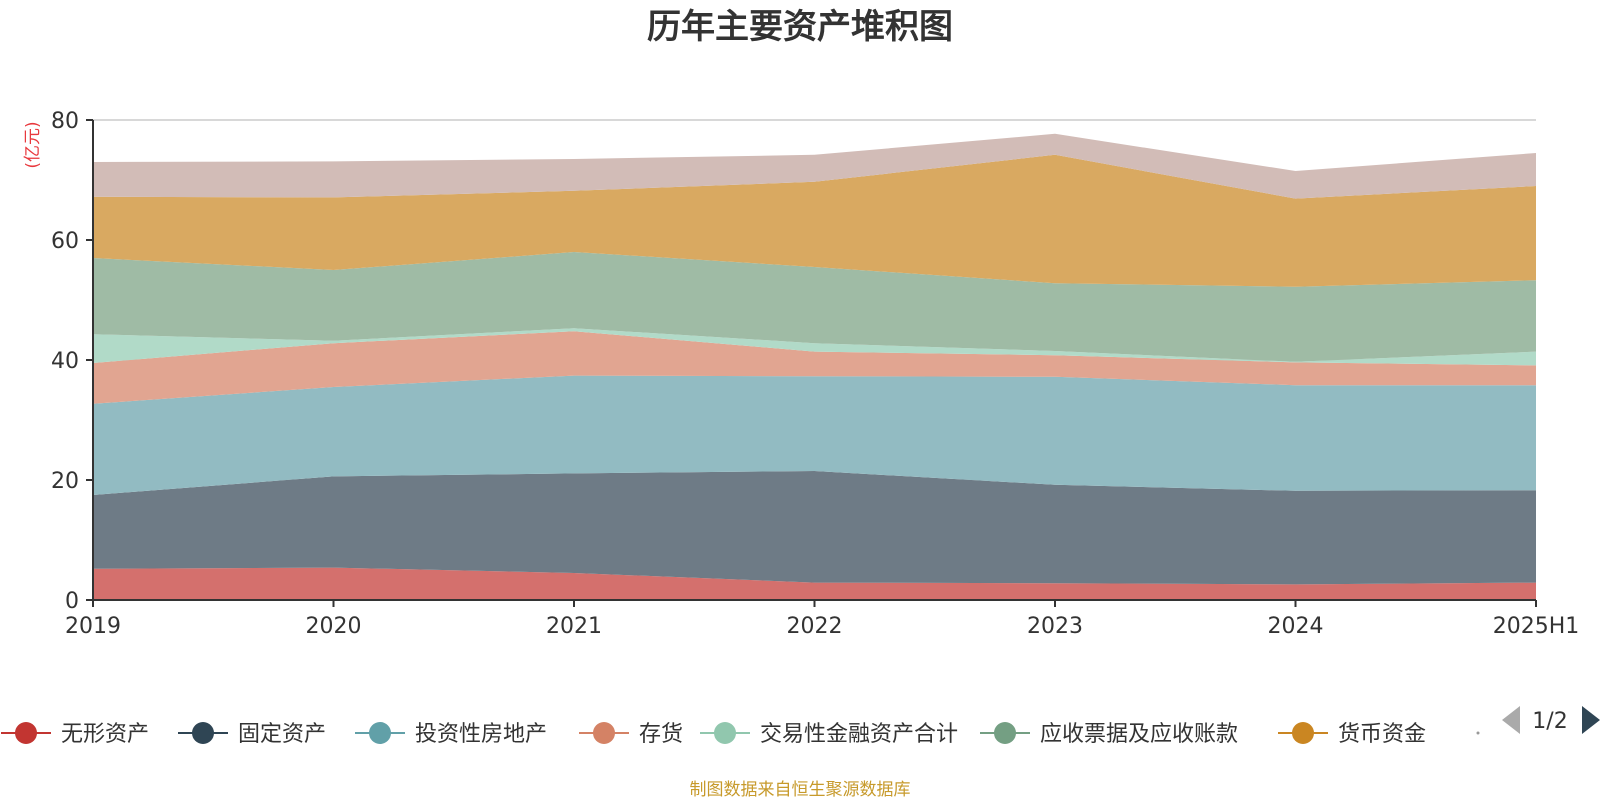 The image size is (1600, 800). I want to click on chart-title: 历年主要资产堆积图, so click(800, 27).